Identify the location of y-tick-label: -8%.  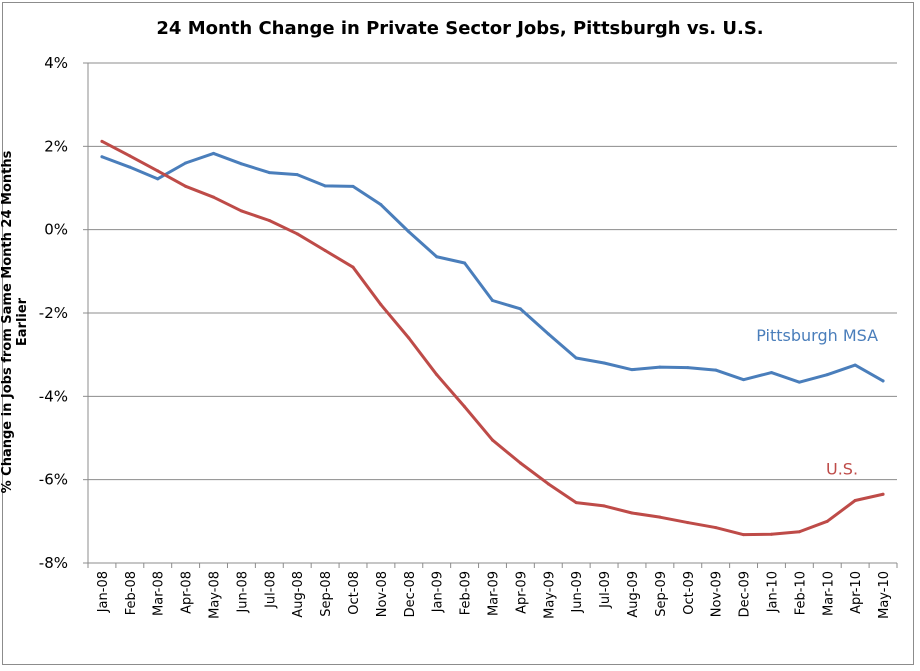
(53, 563).